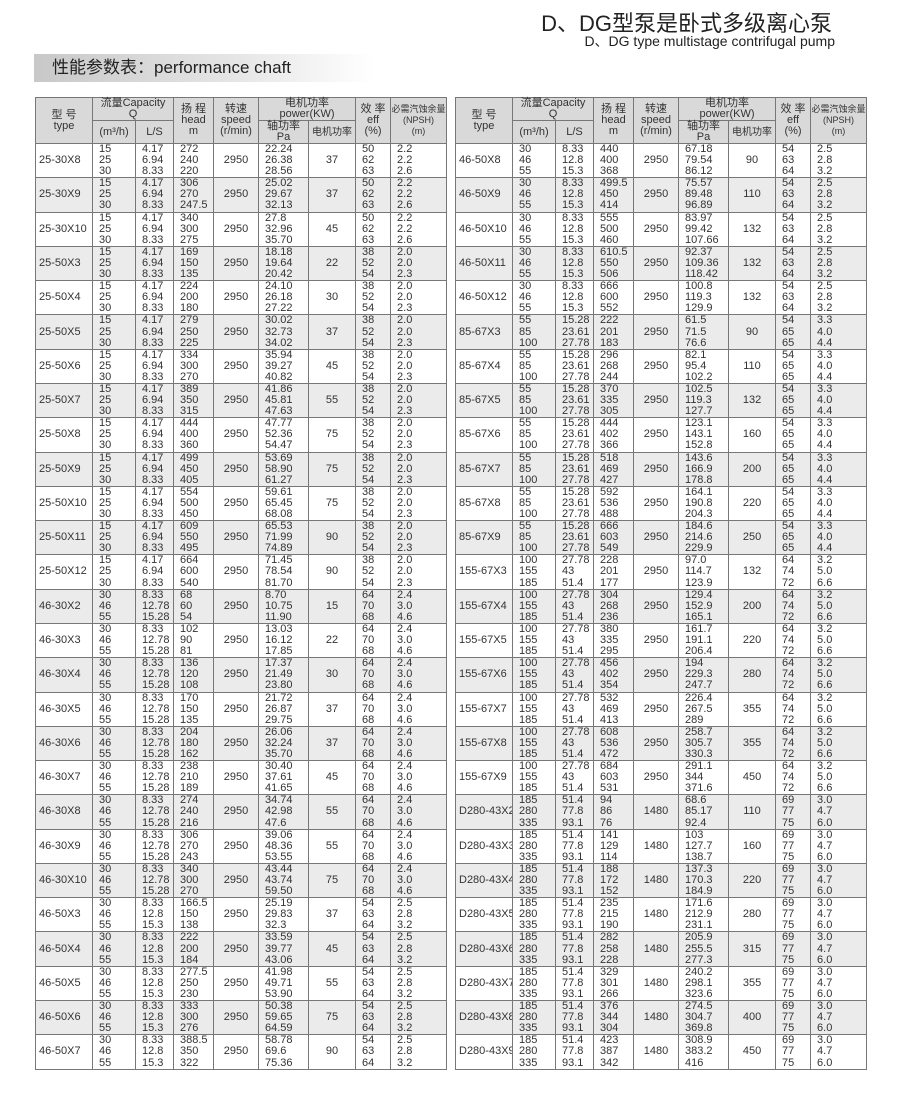 This screenshot has height=1095, width=900. I want to click on cell-shaft-power: 97.0 114.7 123.9, so click(704, 572).